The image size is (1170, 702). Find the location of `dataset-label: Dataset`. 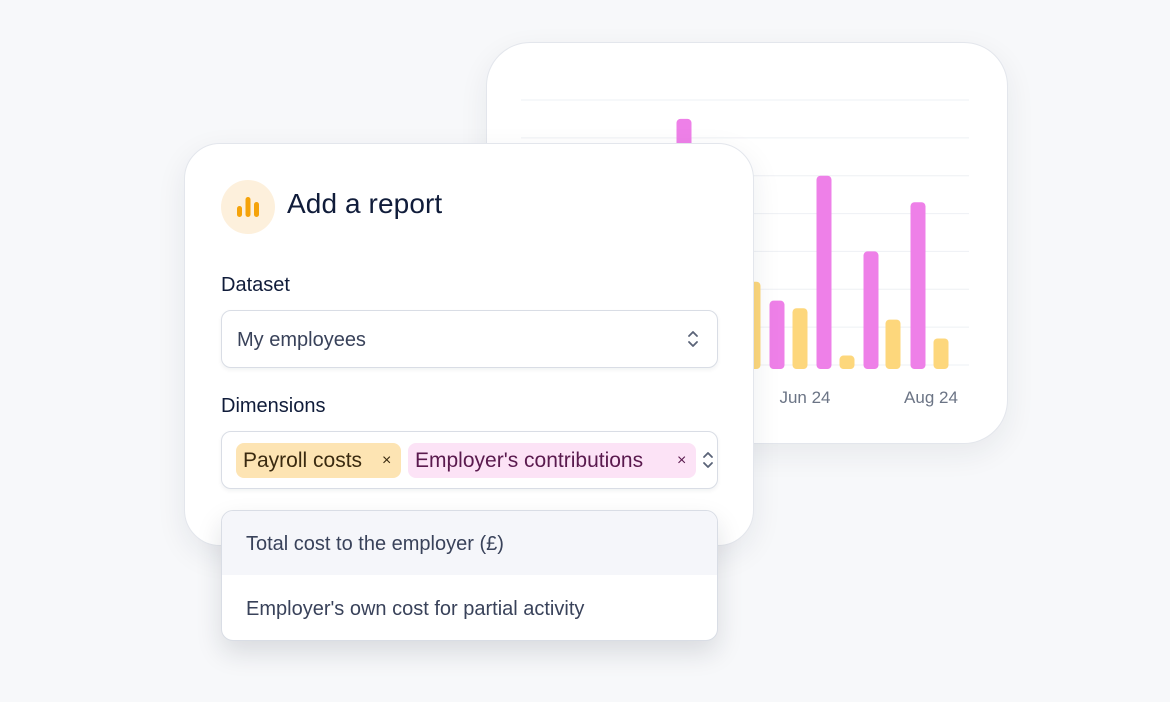

dataset-label: Dataset is located at coordinates (255, 285).